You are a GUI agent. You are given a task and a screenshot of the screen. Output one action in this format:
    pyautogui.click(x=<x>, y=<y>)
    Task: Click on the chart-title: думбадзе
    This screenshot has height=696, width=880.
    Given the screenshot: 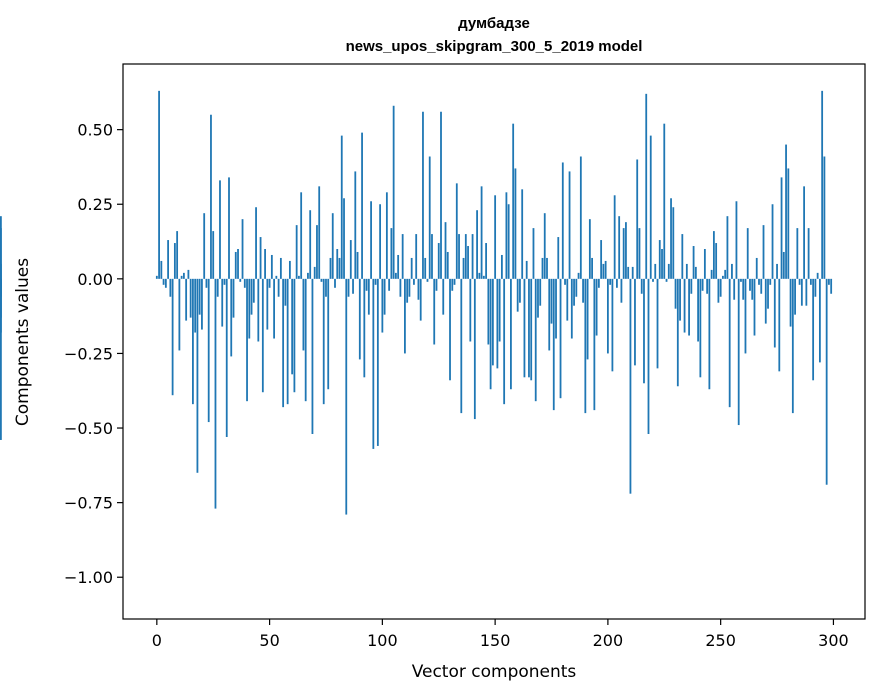 What is the action you would take?
    pyautogui.click(x=494, y=23)
    